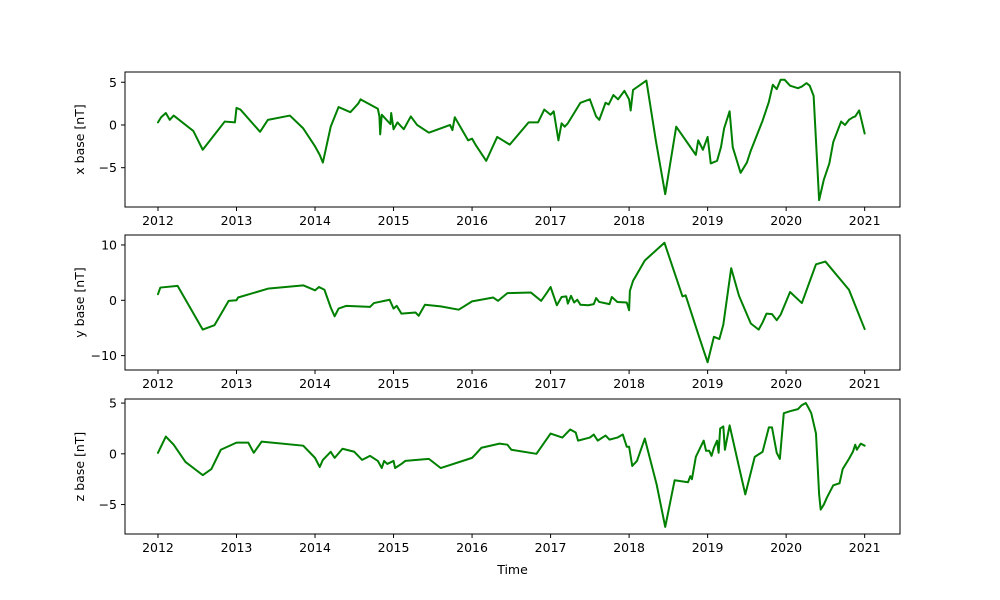 This screenshot has width=1000, height=600. I want to click on y-axis-label: x base [nT], so click(79, 139).